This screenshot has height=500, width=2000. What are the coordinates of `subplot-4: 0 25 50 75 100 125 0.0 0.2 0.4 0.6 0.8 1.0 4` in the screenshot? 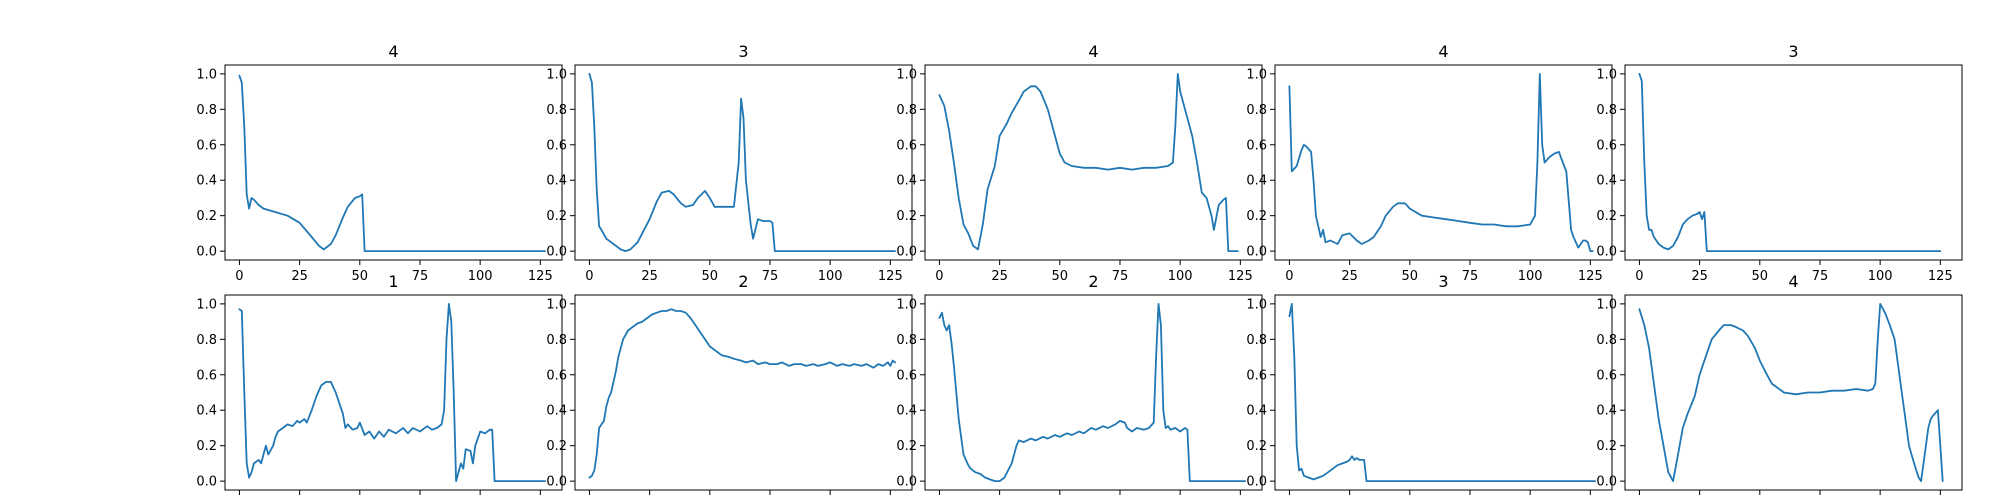 It's located at (1429, 163).